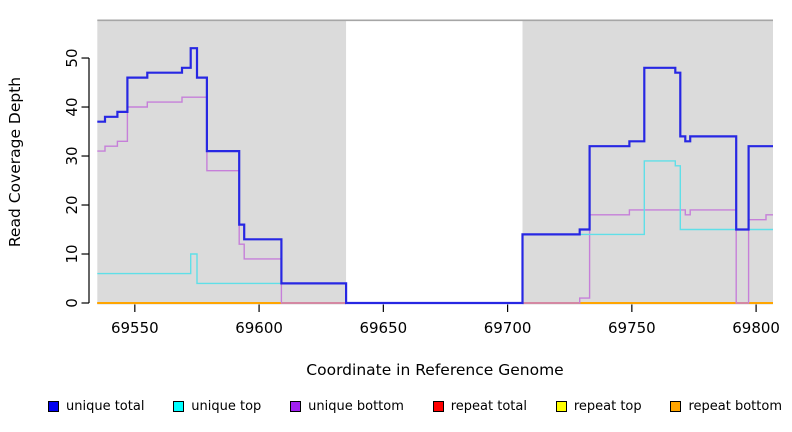 The height and width of the screenshot is (432, 792). I want to click on y-tick-label: 10, so click(72, 253).